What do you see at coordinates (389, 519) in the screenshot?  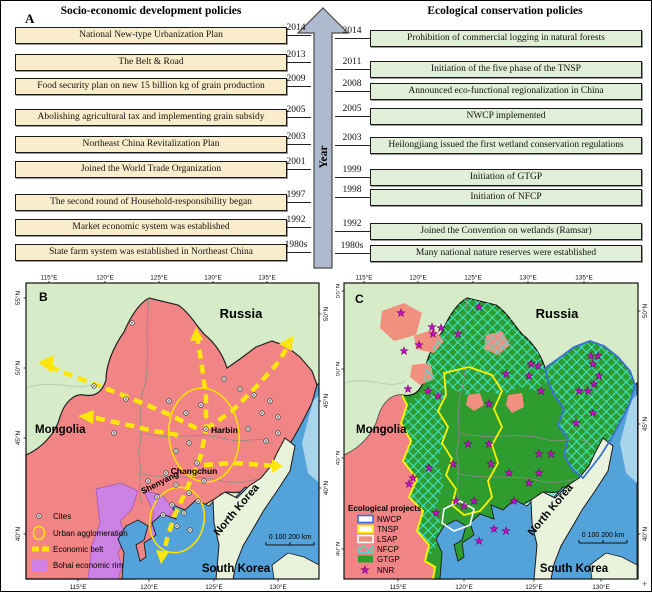 I see `legend-nwcp: NWCP` at bounding box center [389, 519].